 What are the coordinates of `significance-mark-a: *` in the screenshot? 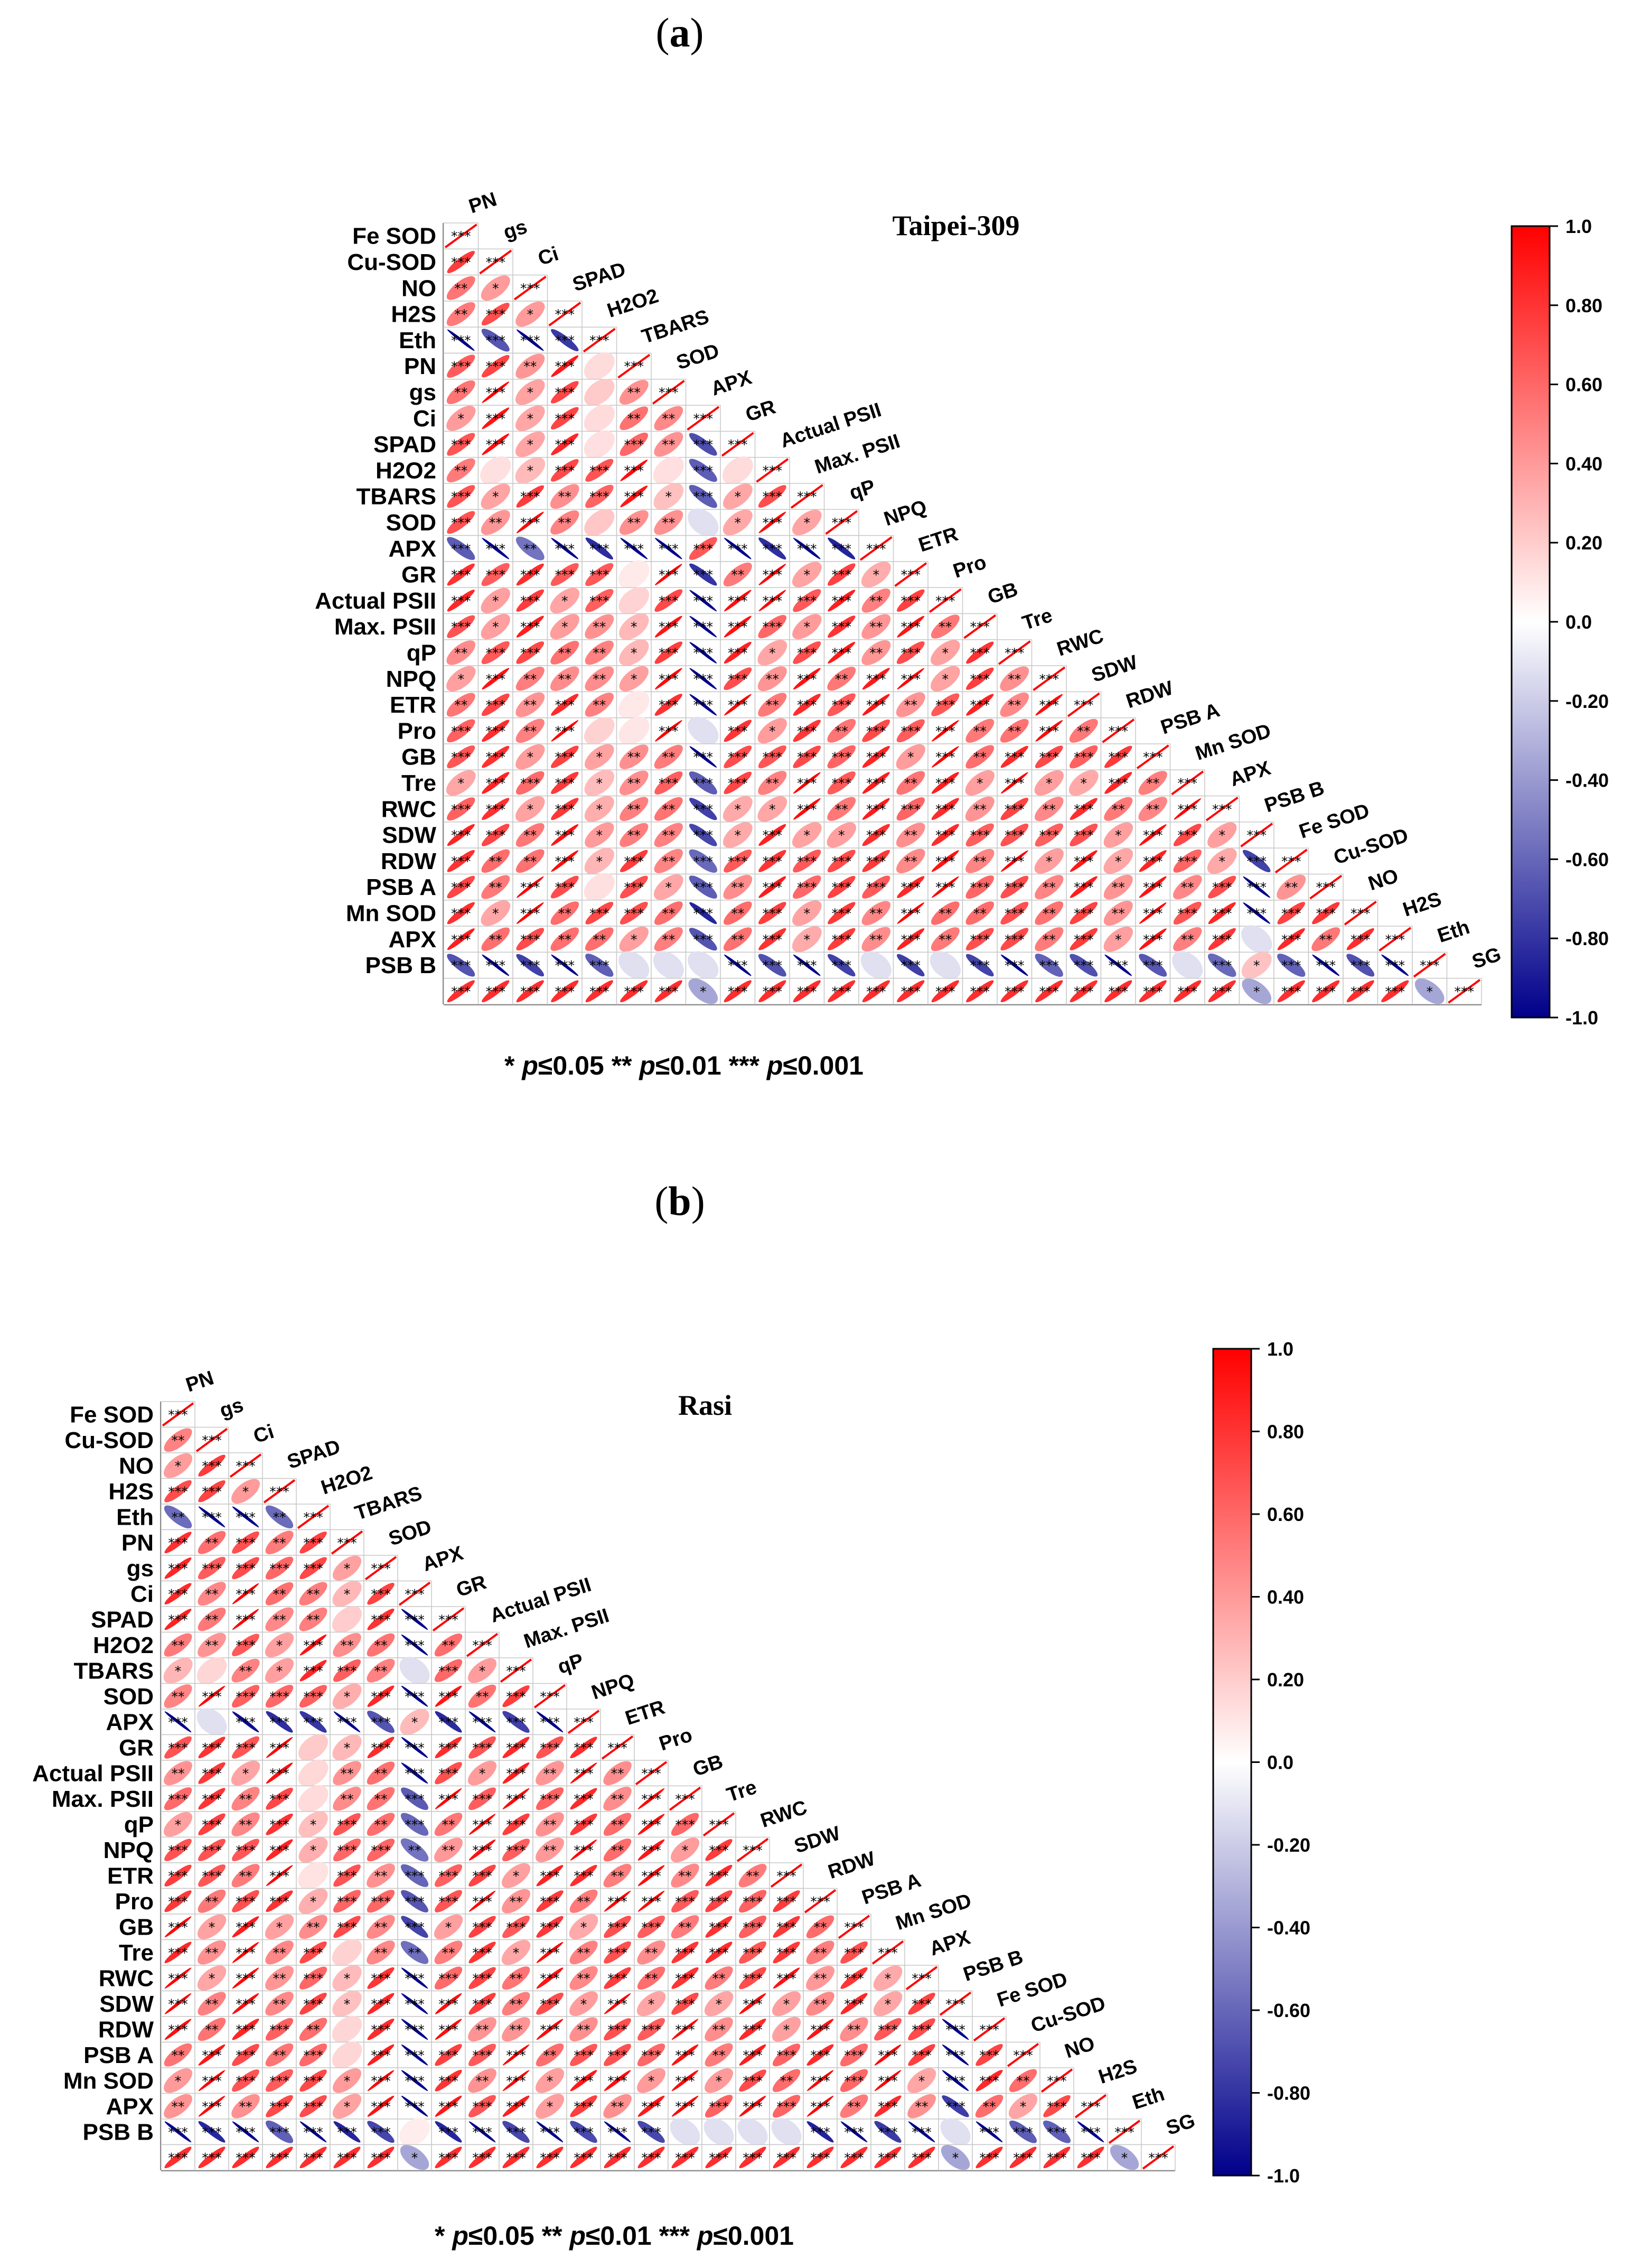 It's located at (530, 809).